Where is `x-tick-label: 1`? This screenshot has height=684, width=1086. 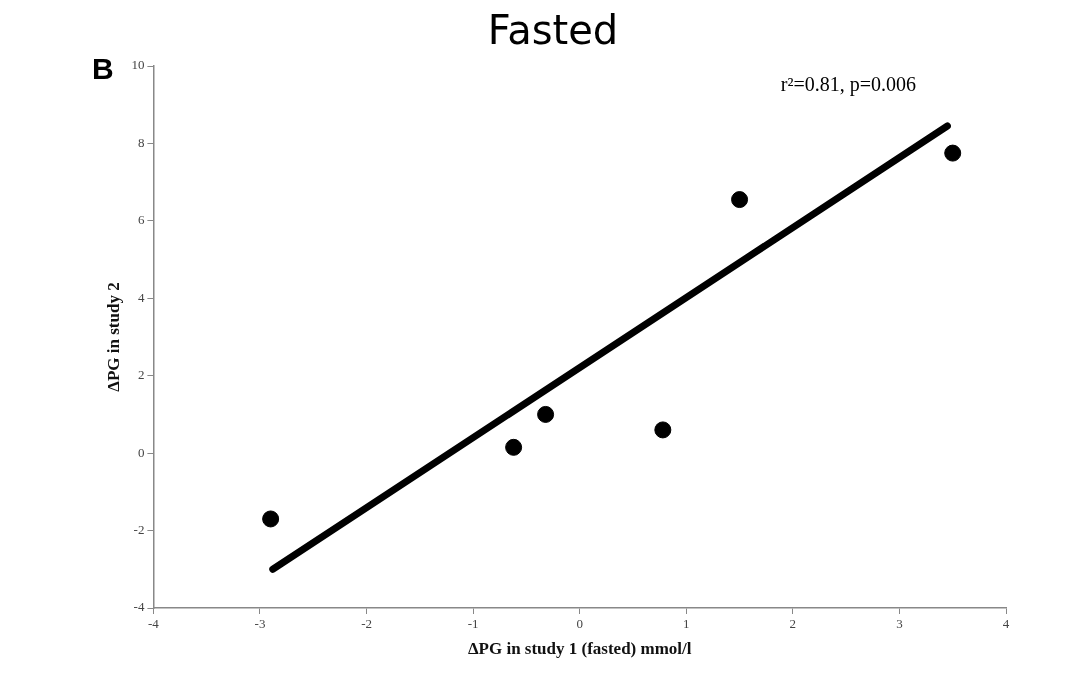 x-tick-label: 1 is located at coordinates (686, 624).